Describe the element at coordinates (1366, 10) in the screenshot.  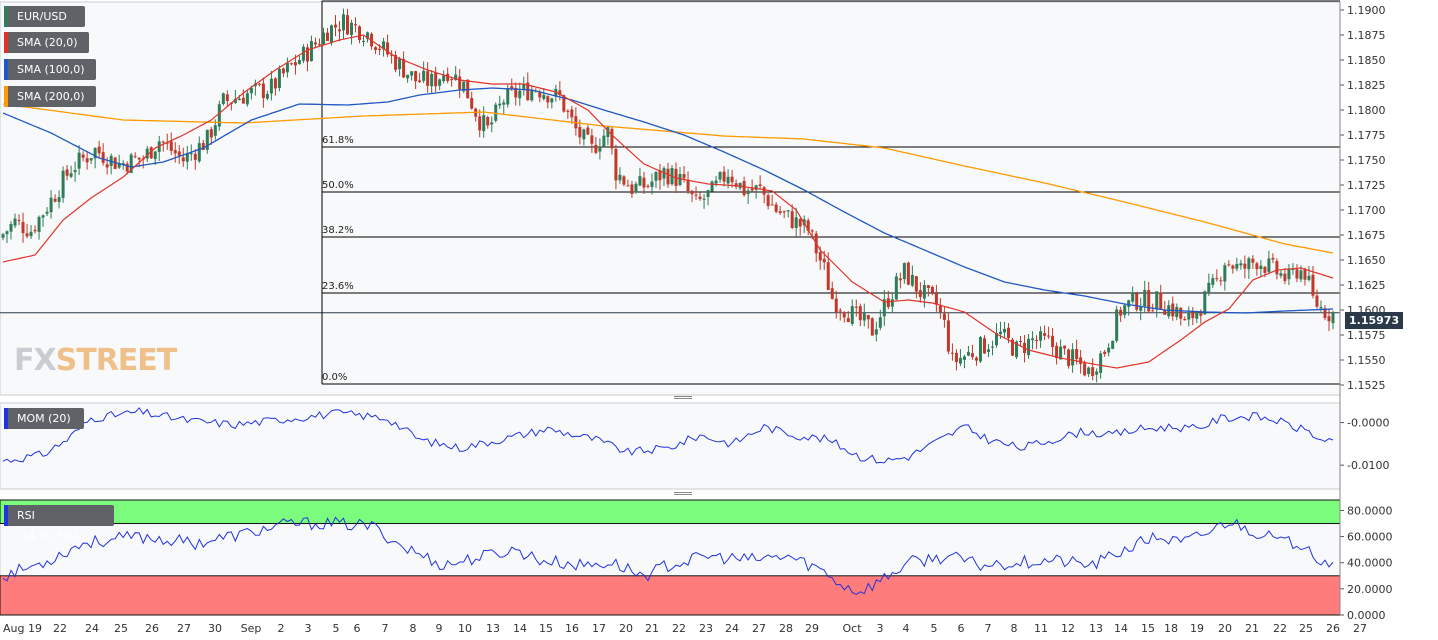
I see `y-tick-label: 1.1900` at that location.